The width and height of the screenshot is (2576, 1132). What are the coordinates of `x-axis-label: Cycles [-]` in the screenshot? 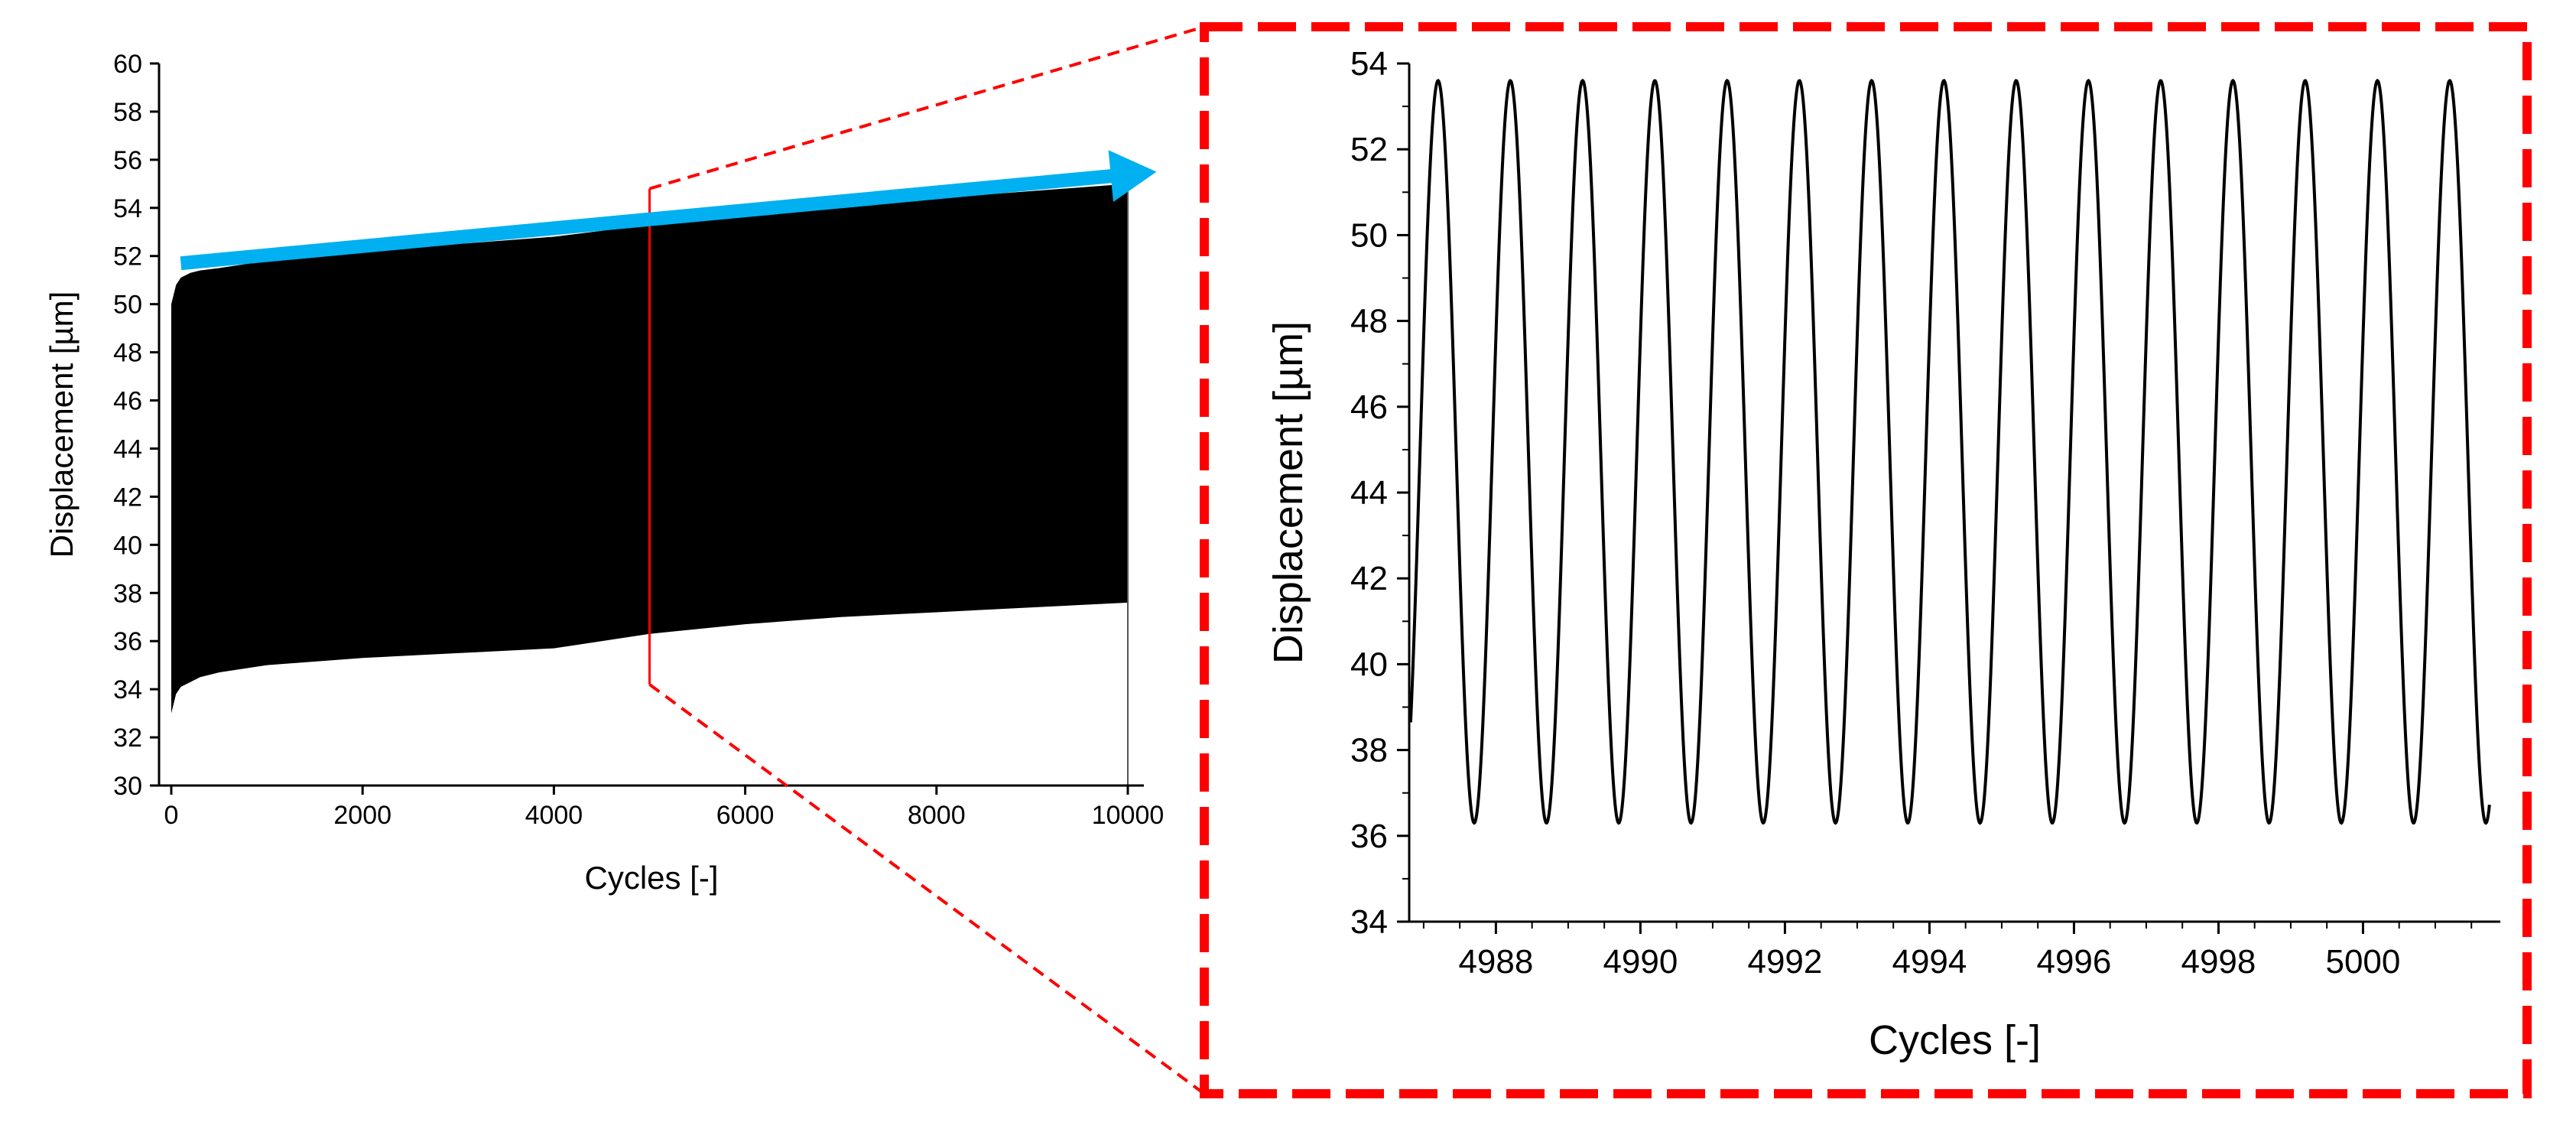 It's located at (651, 878).